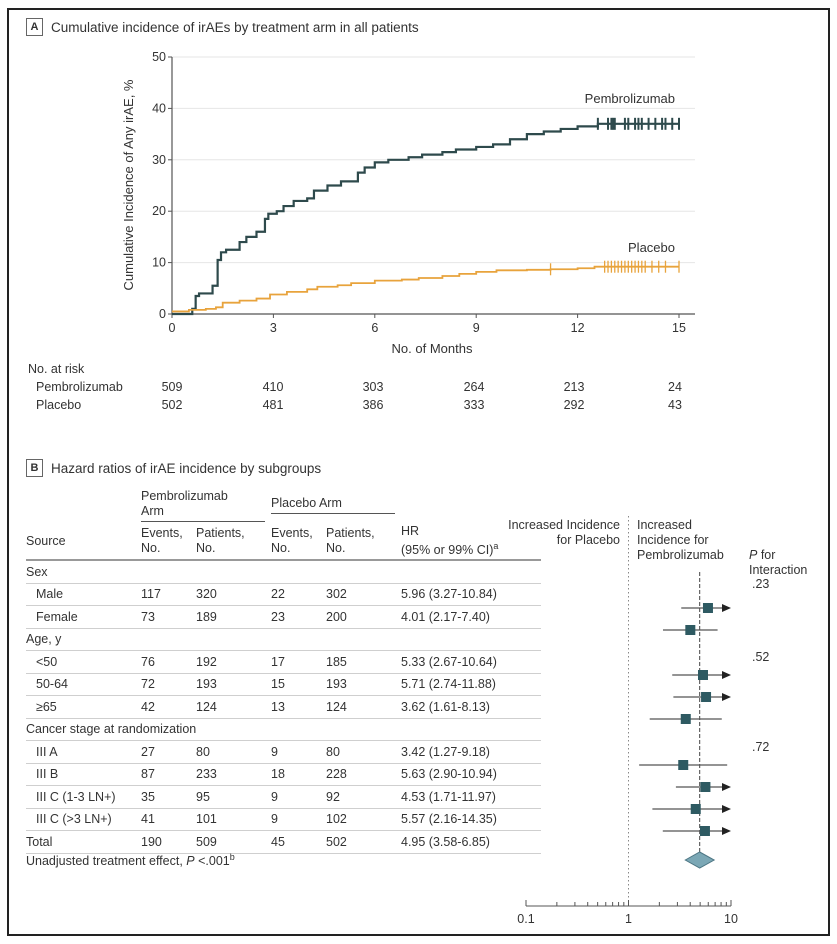 Image resolution: width=837 pixels, height=944 pixels. What do you see at coordinates (34, 27) in the screenshot?
I see `panel-a-letter: A` at bounding box center [34, 27].